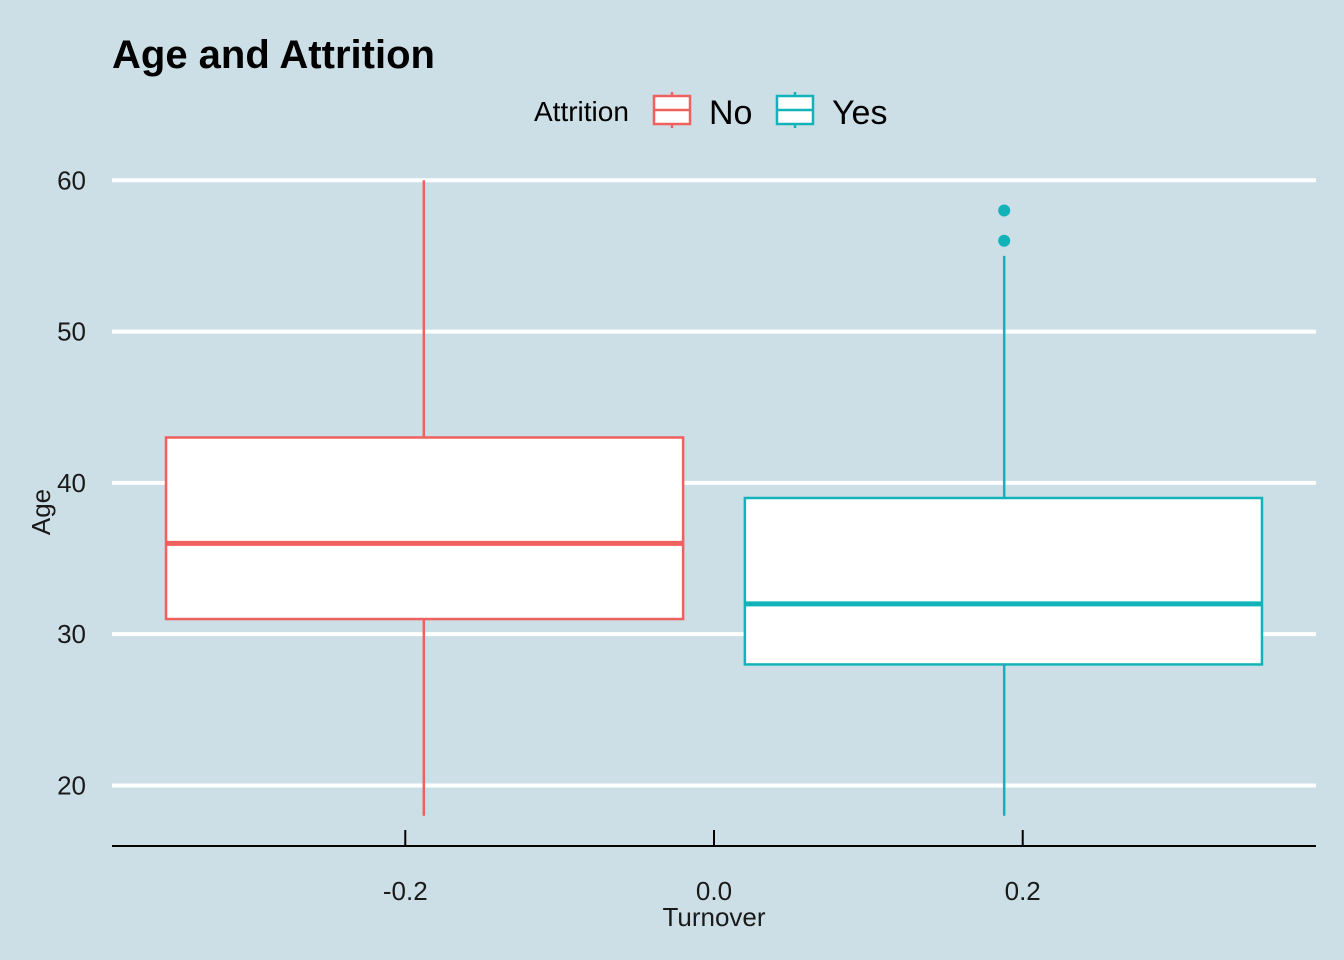 Image resolution: width=1344 pixels, height=960 pixels. What do you see at coordinates (1023, 891) in the screenshot?
I see `x-tick-label: 0.2` at bounding box center [1023, 891].